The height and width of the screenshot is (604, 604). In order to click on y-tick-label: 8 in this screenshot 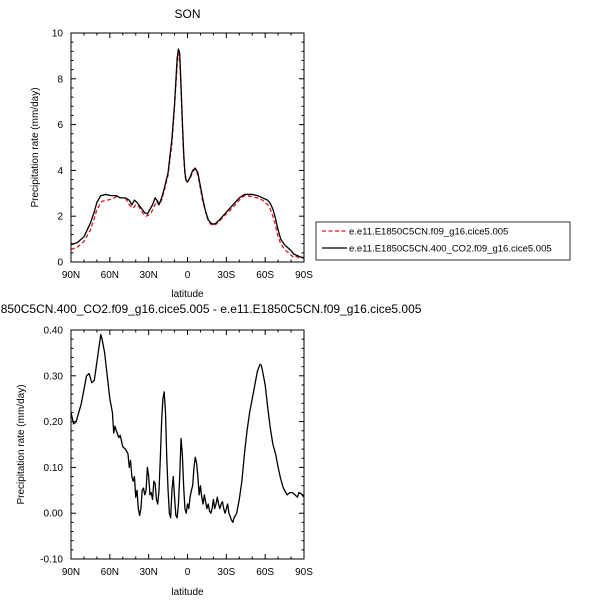, I will do `click(60, 79)`.